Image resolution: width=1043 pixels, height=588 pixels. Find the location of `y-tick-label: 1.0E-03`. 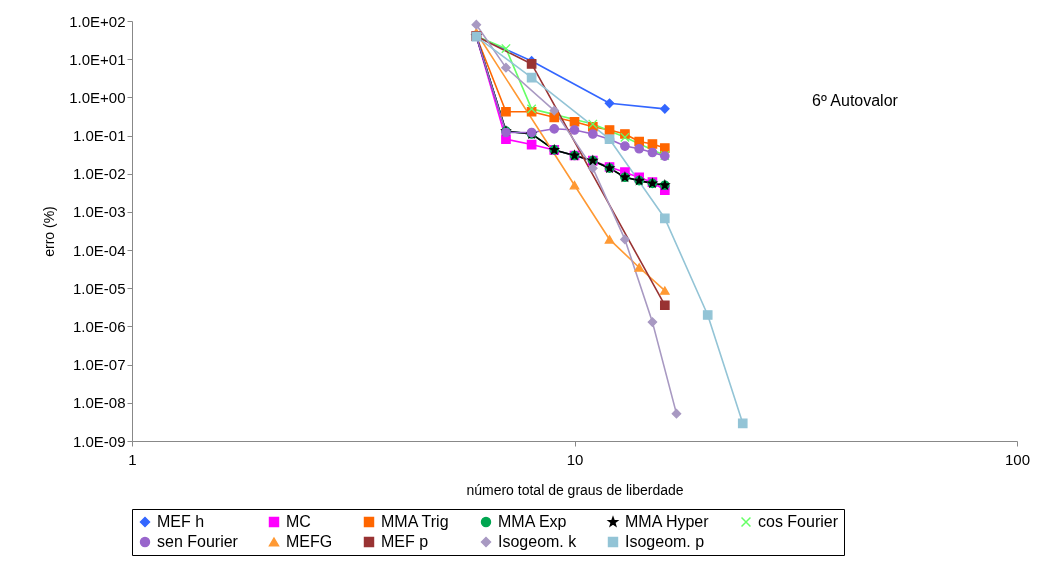

y-tick-label: 1.0E-03 is located at coordinates (99, 212).